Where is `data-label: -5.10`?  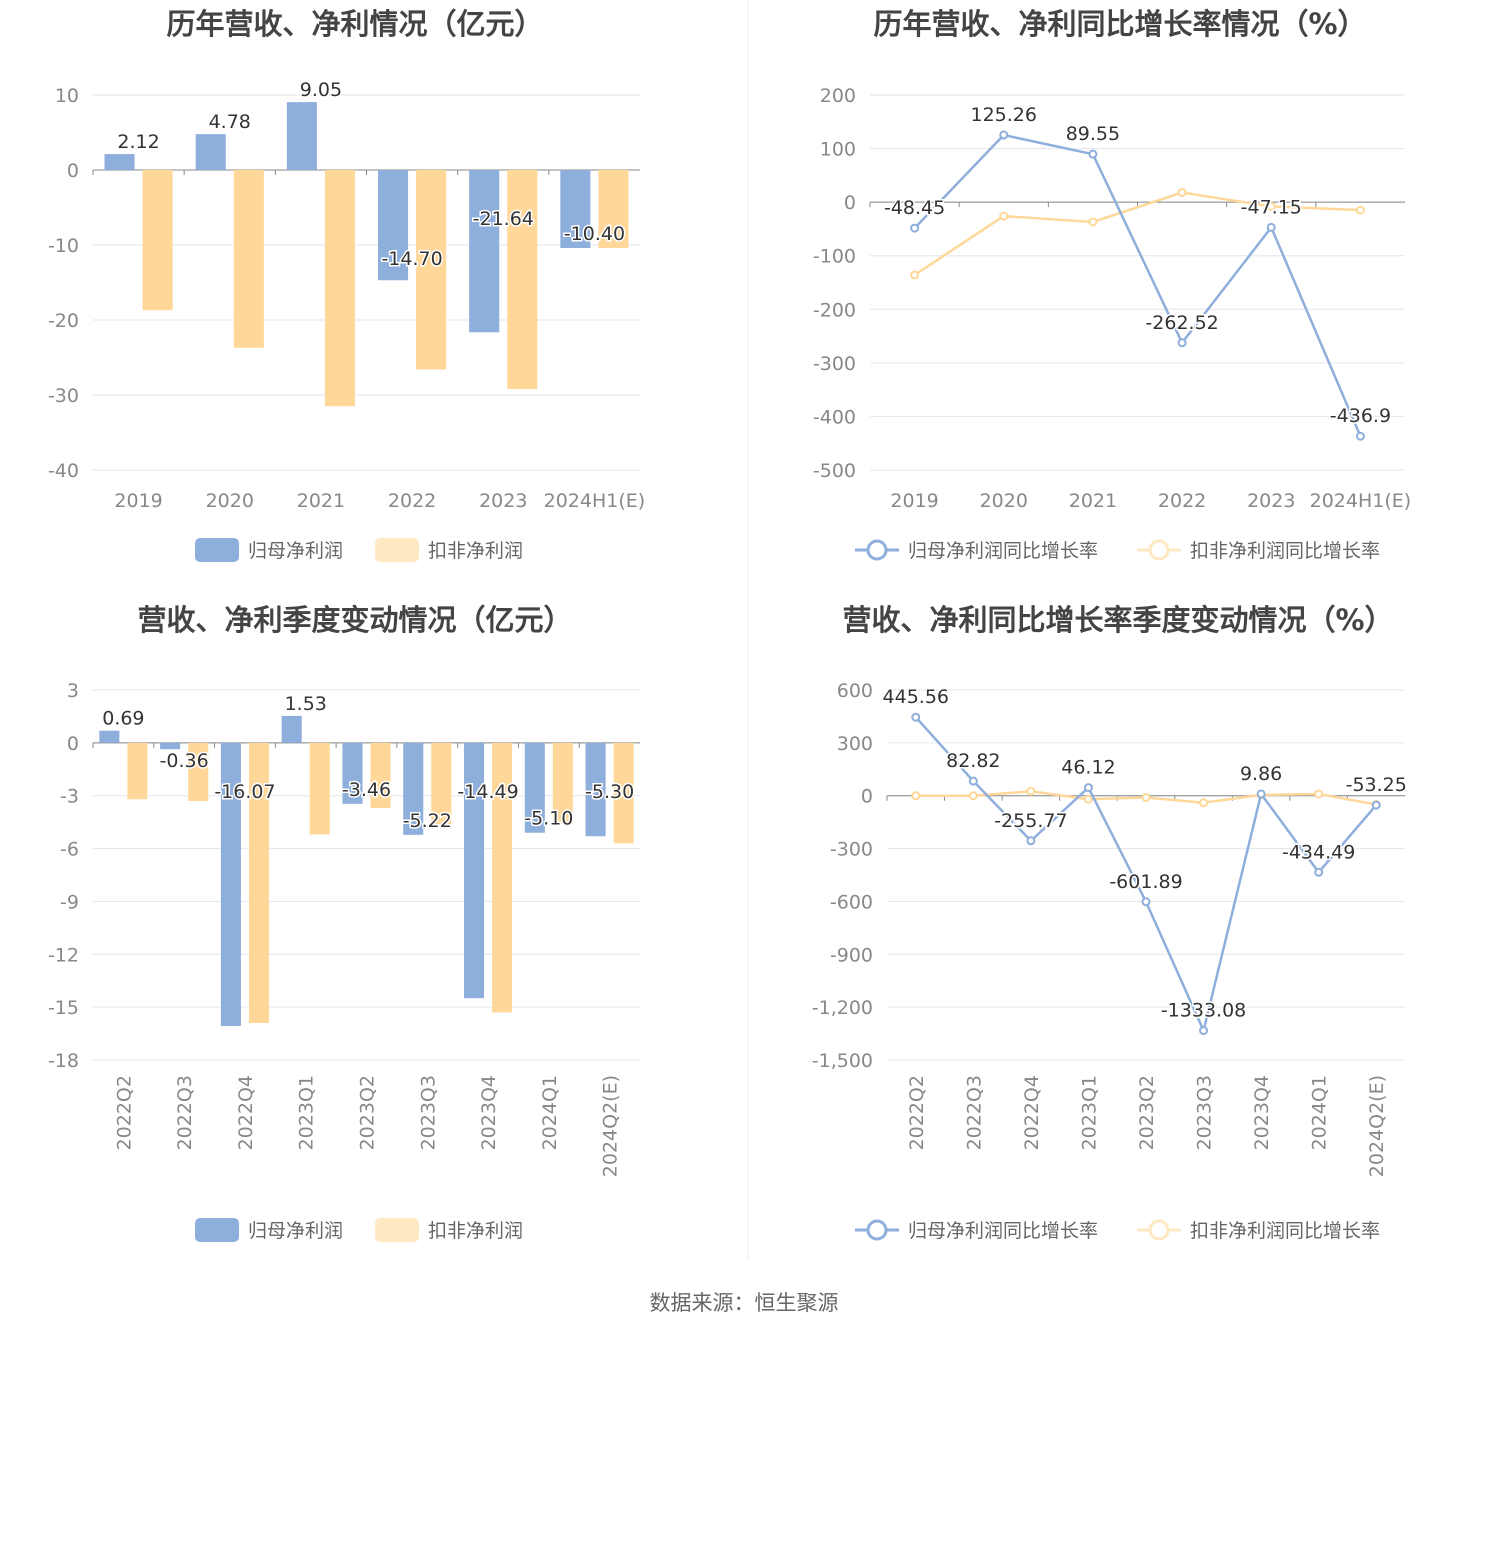 data-label: -5.10 is located at coordinates (548, 819).